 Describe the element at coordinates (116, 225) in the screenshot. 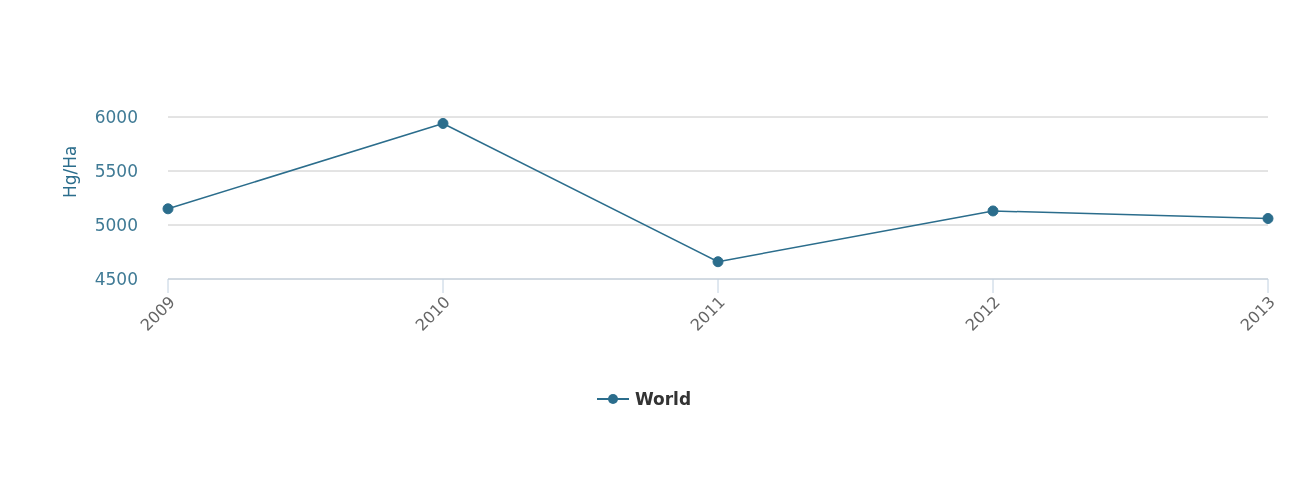

I see `y-tick-label: 5000` at that location.